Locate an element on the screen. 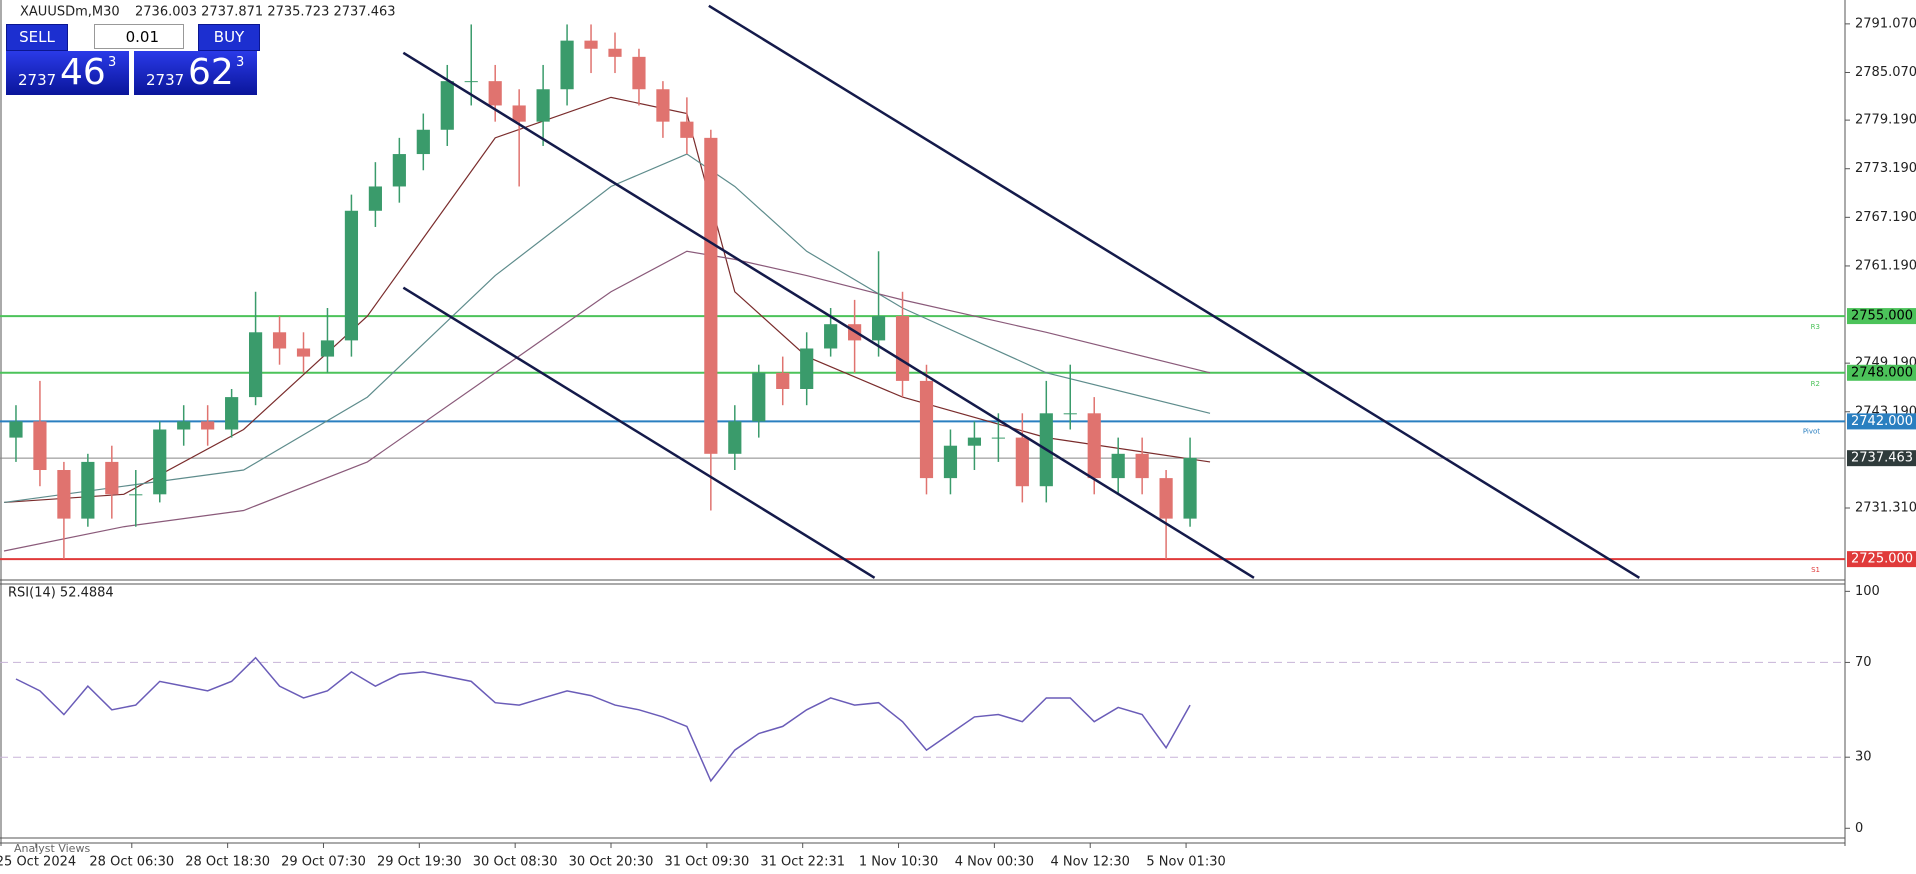 Image resolution: width=1916 pixels, height=874 pixels. y-tick-label: 2731.310 is located at coordinates (1885, 508).